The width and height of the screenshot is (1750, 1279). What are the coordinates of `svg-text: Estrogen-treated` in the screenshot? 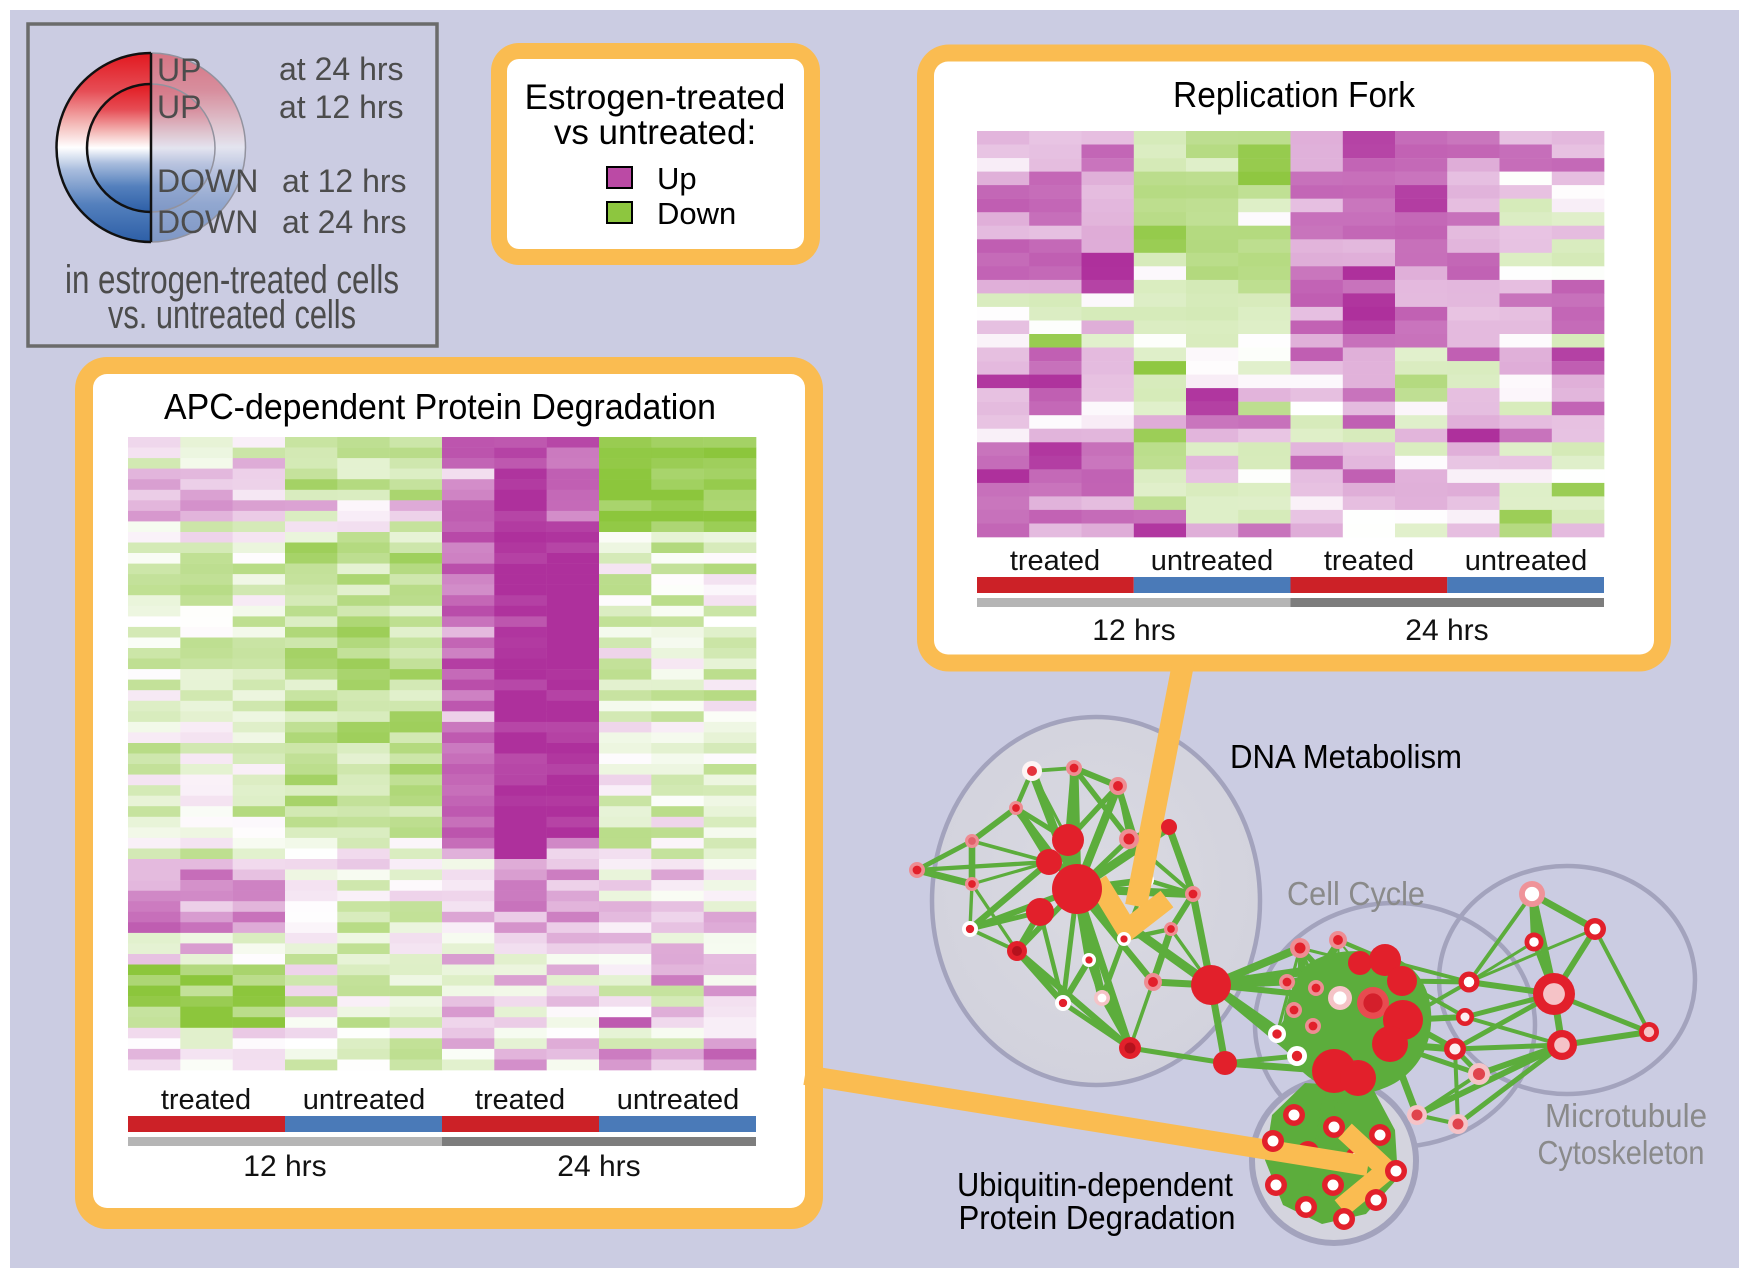 It's located at (655, 97).